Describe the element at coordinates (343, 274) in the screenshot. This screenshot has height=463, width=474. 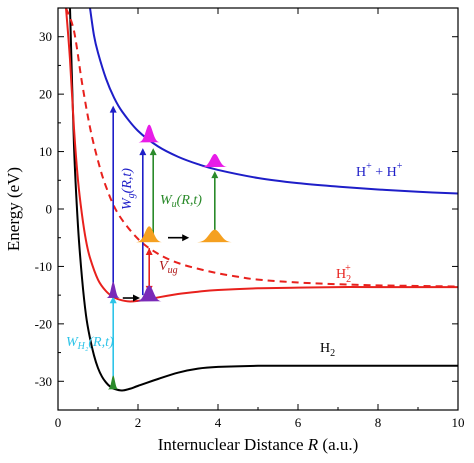
I see `h2-plus-label: H2+` at that location.